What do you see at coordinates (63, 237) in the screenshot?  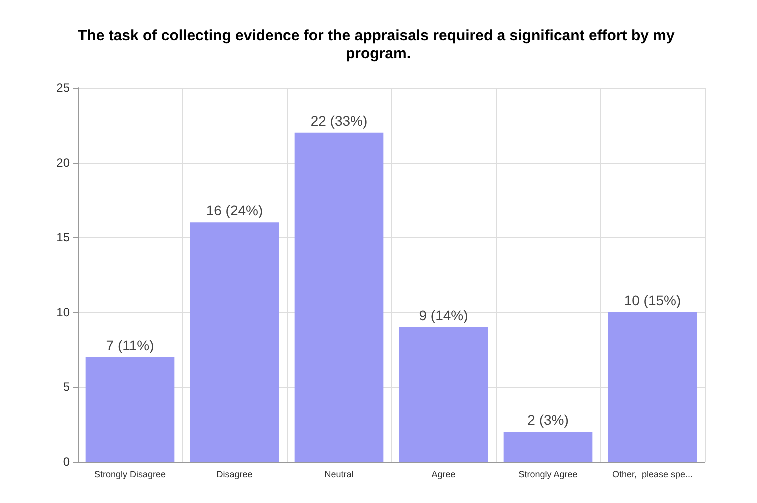 I see `y-tick-label: 15` at bounding box center [63, 237].